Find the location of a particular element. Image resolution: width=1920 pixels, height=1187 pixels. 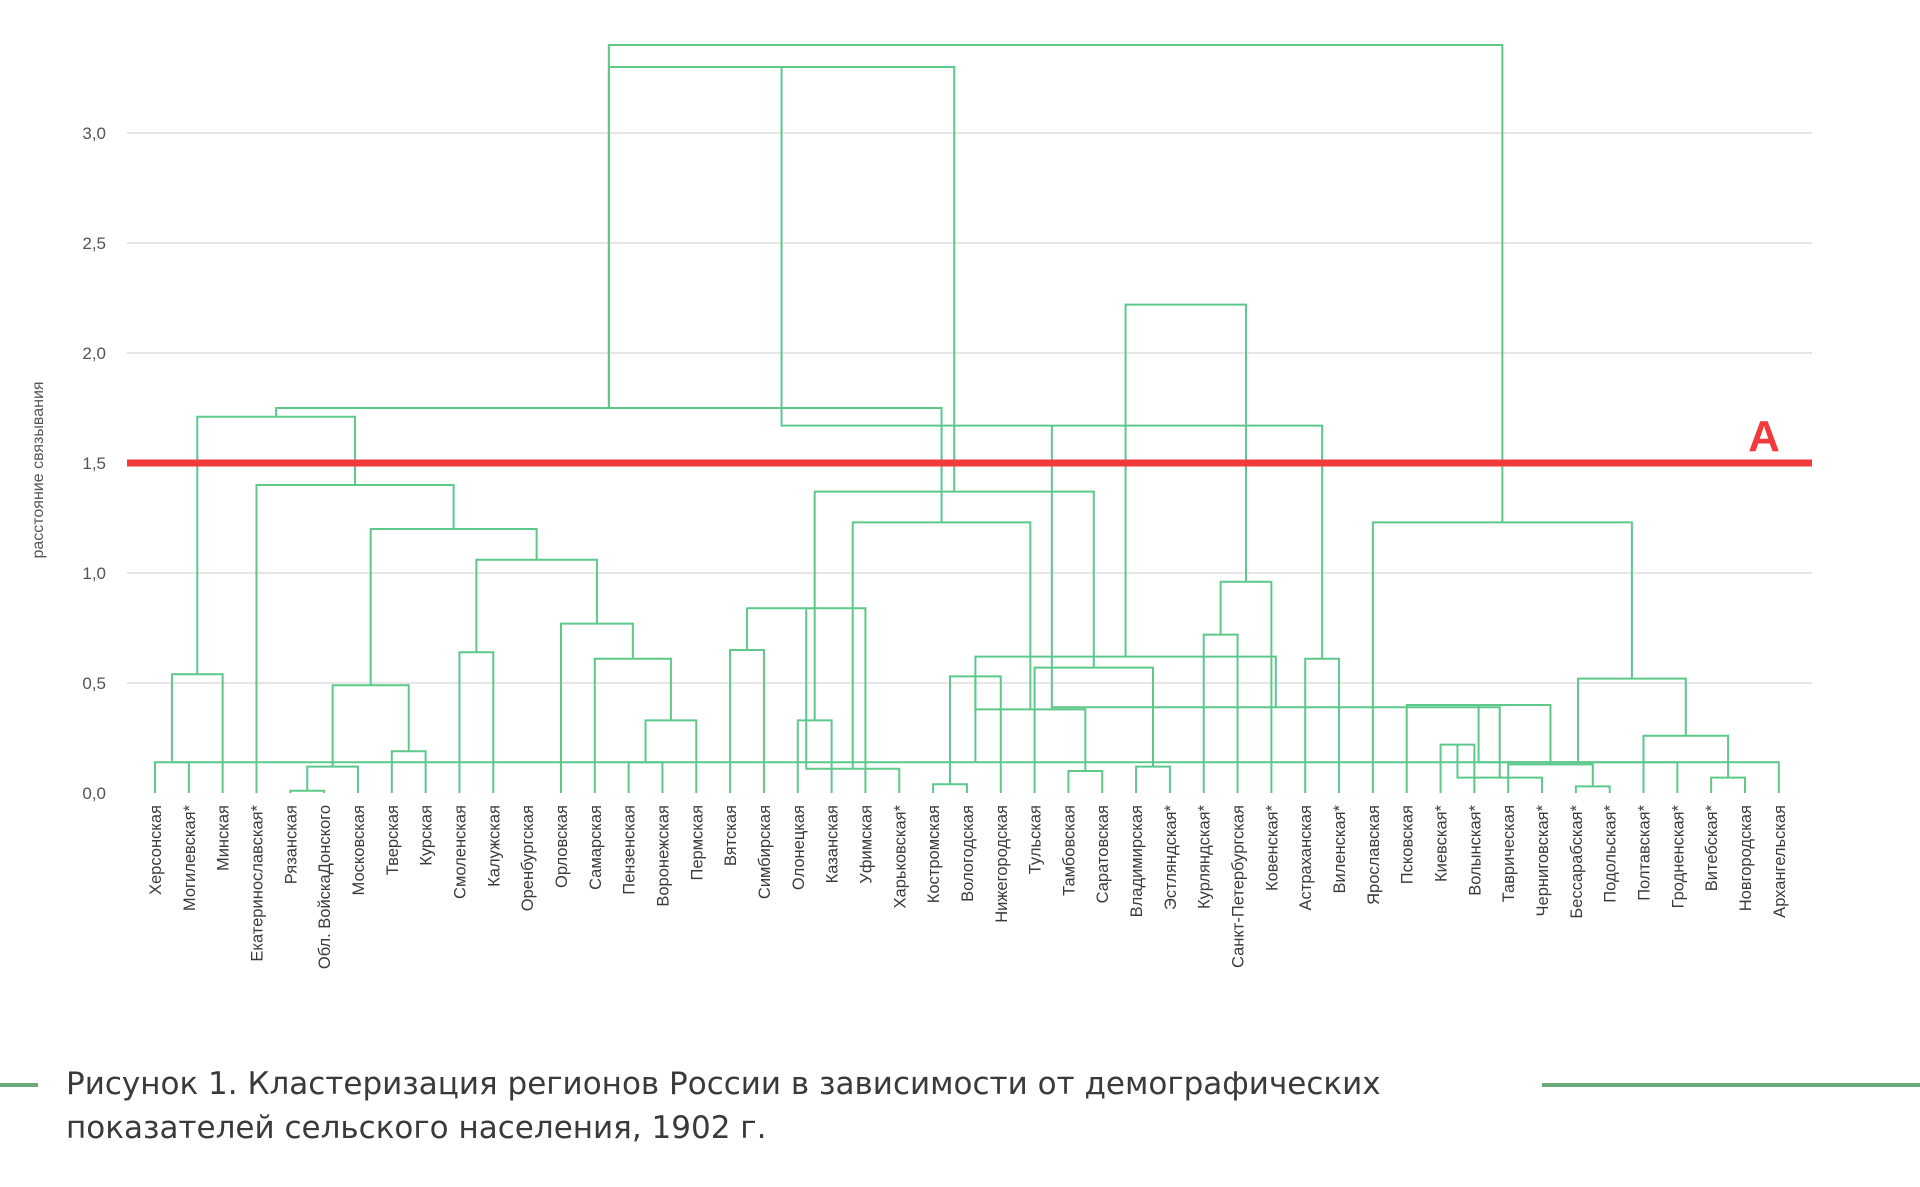

threshold-group: A is located at coordinates (969, 439).